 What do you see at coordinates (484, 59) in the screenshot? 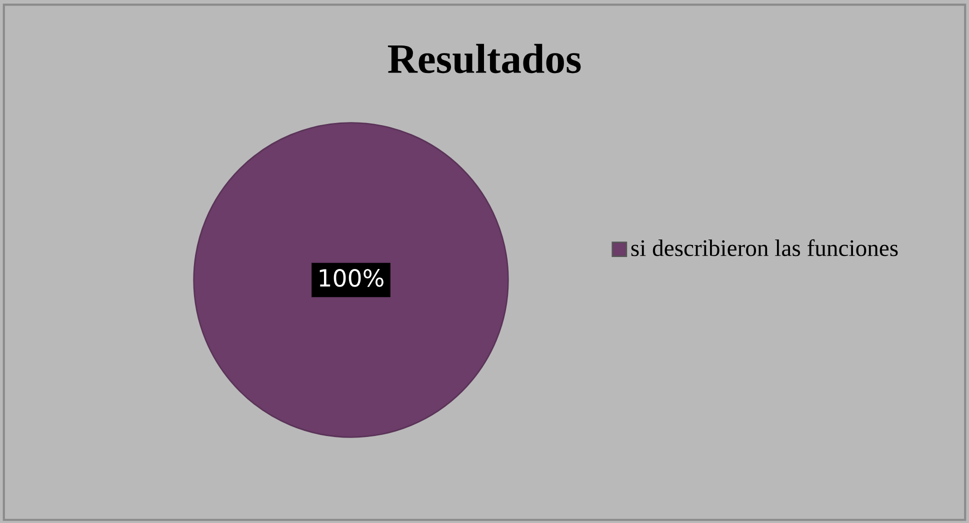
I see `chart-title: Resultados` at bounding box center [484, 59].